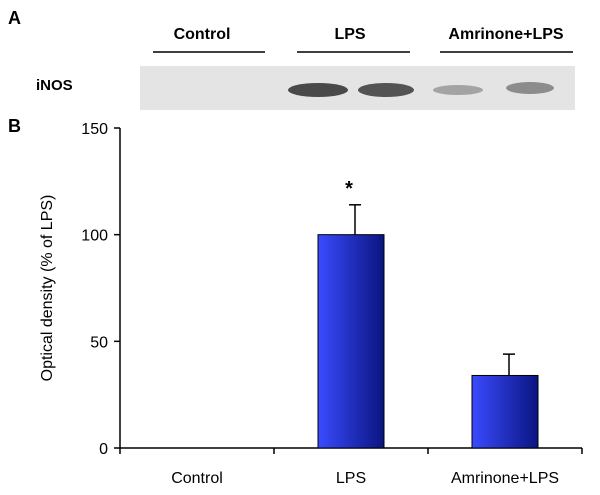 The image size is (600, 495). I want to click on western-blot, so click(357, 88).